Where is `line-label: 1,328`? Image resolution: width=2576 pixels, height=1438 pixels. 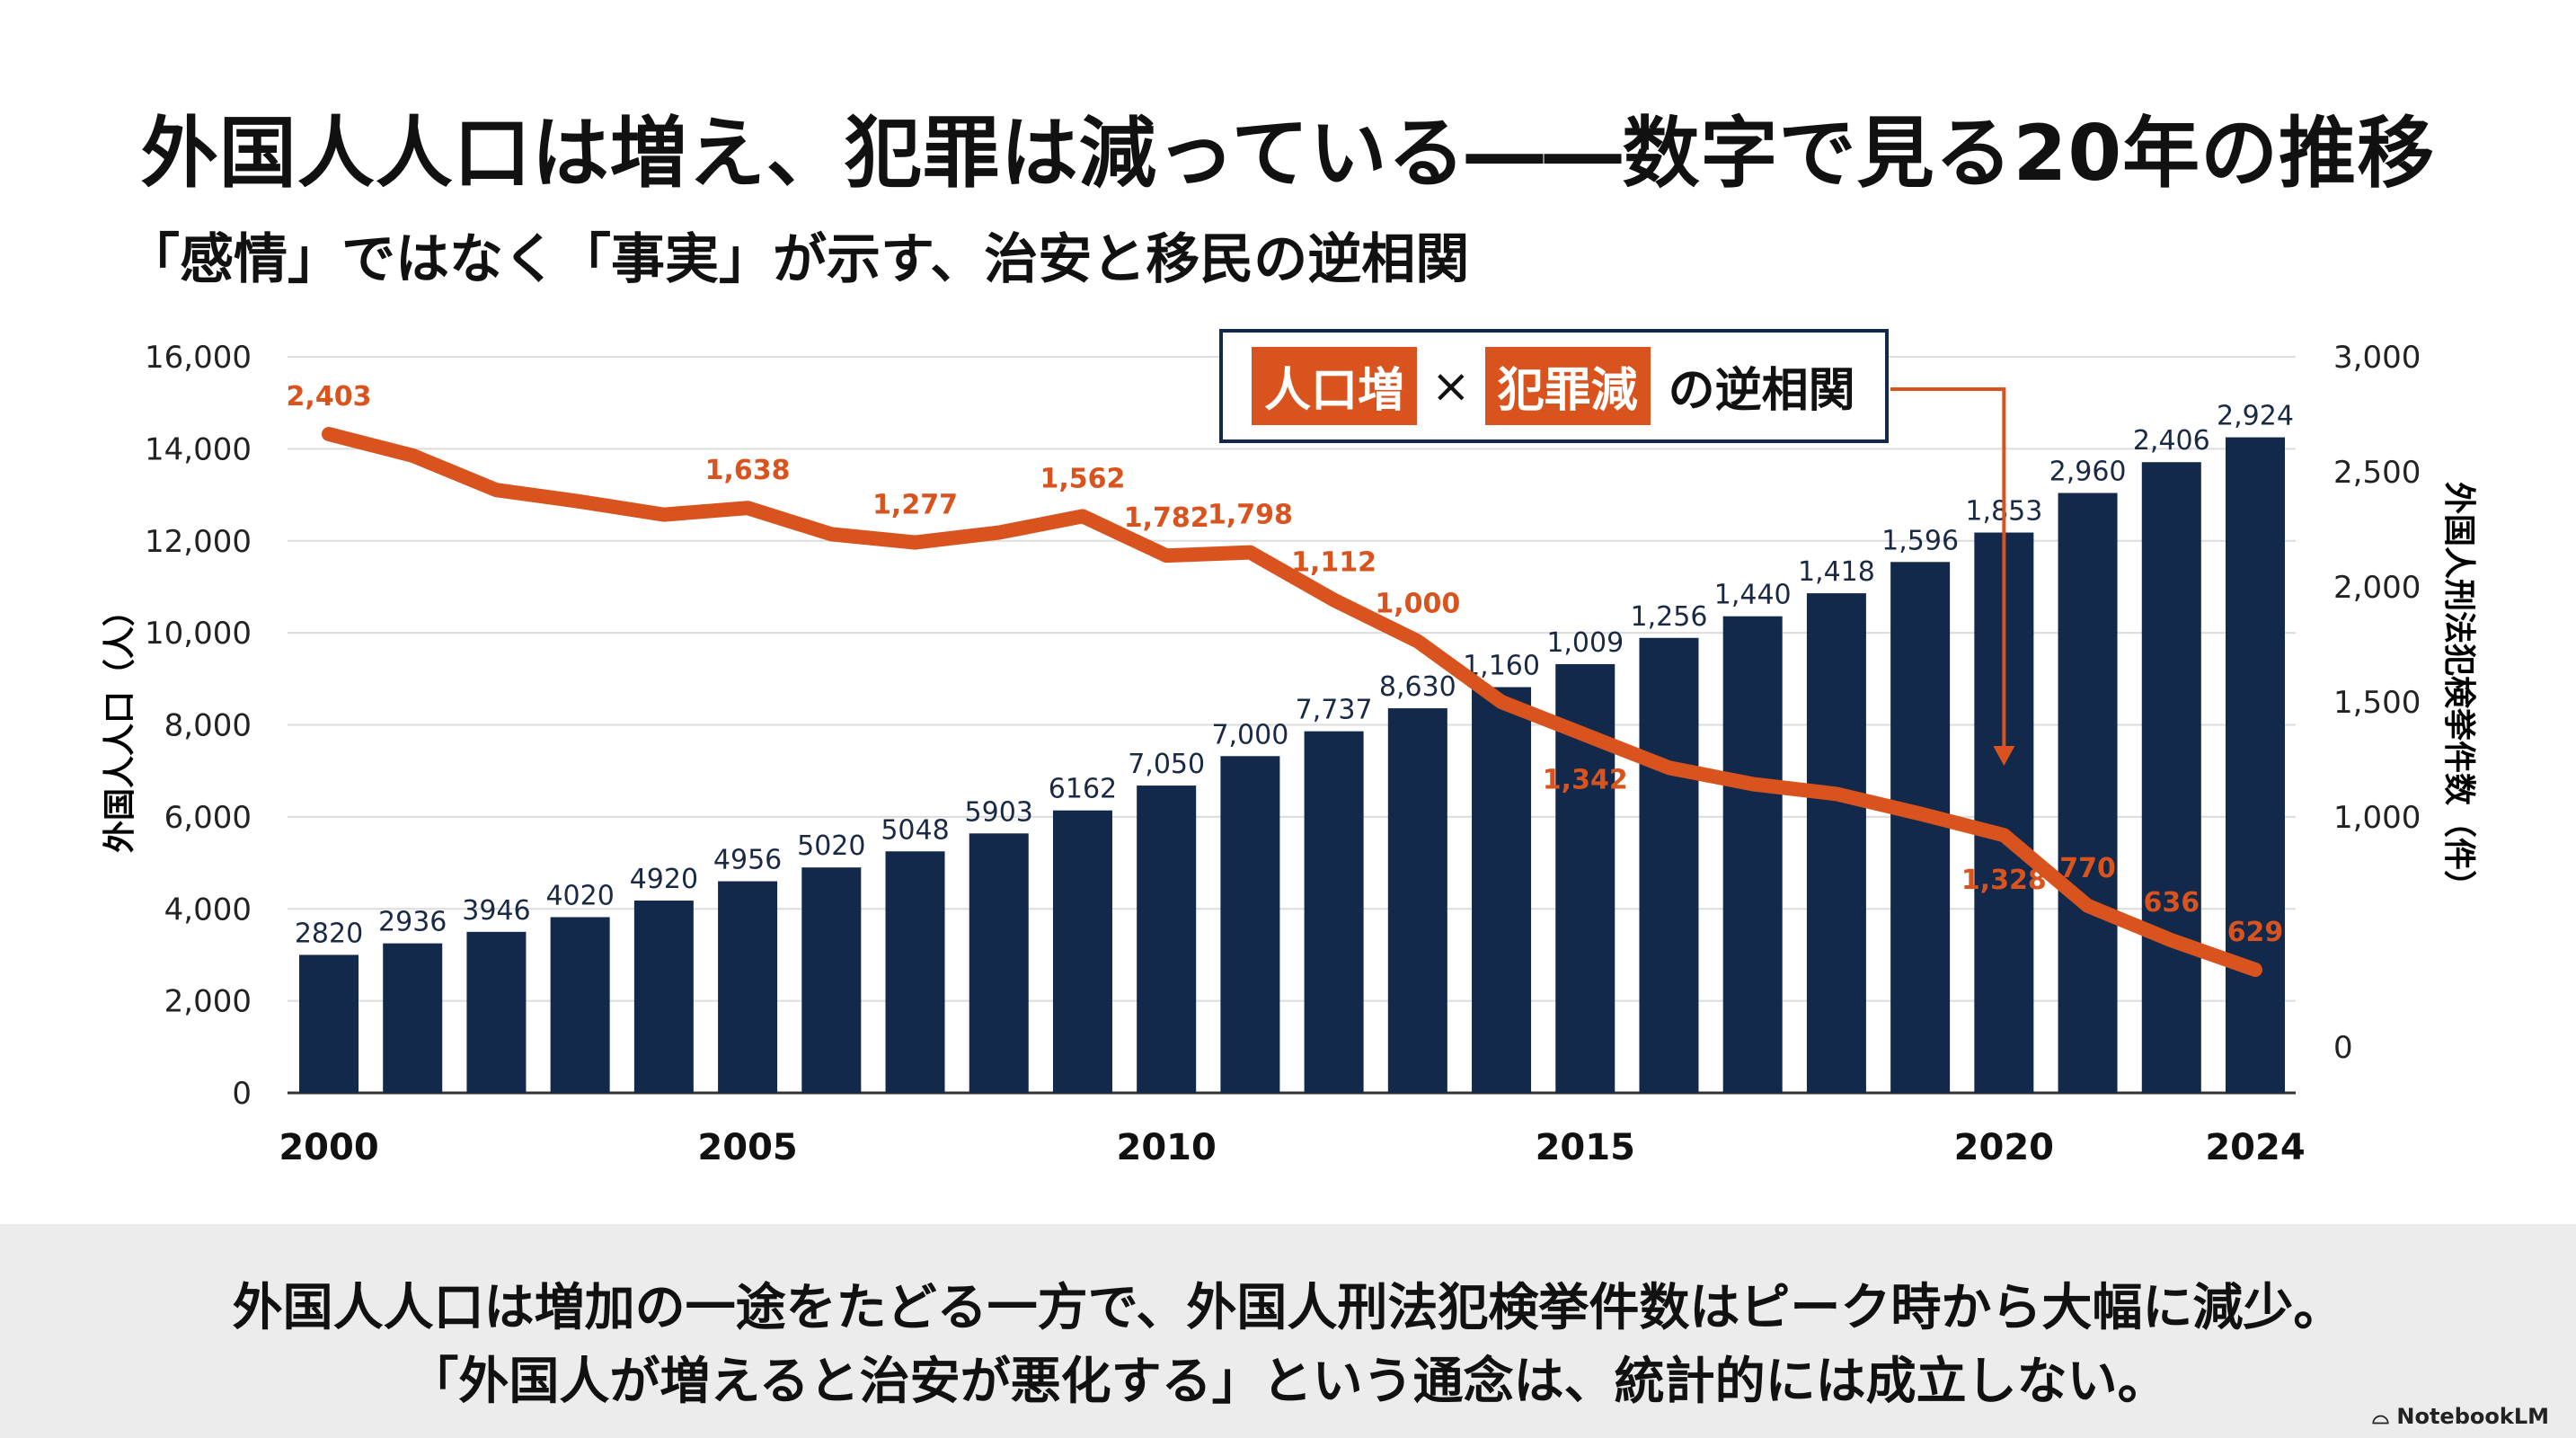
line-label: 1,328 is located at coordinates (2004, 880).